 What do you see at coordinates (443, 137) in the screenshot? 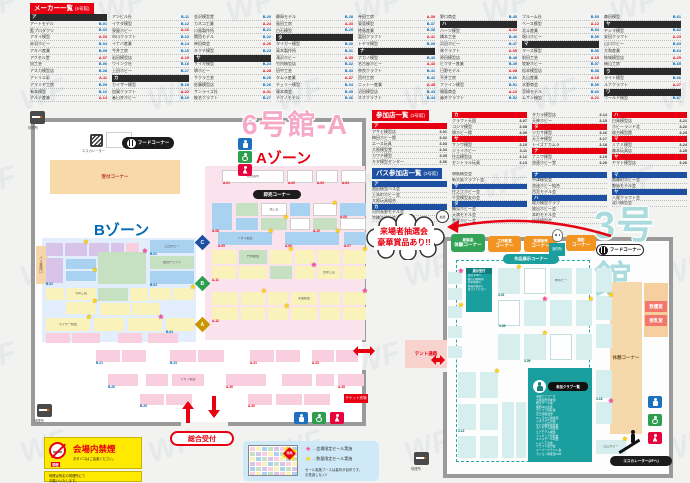
I see `entry-booth-code: 3-02` at bounding box center [443, 137].